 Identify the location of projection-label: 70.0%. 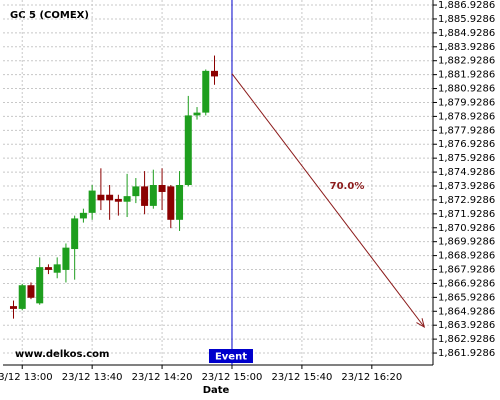
(347, 186).